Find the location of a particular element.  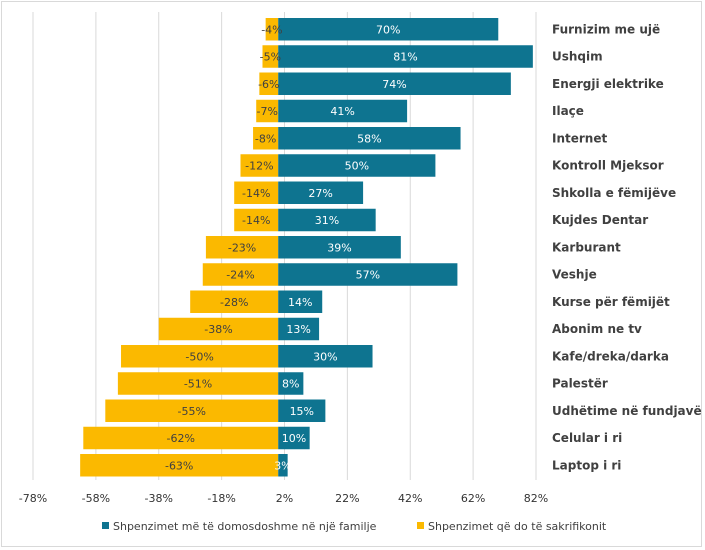

data-label-sacrifice: -6% is located at coordinates (268, 84).